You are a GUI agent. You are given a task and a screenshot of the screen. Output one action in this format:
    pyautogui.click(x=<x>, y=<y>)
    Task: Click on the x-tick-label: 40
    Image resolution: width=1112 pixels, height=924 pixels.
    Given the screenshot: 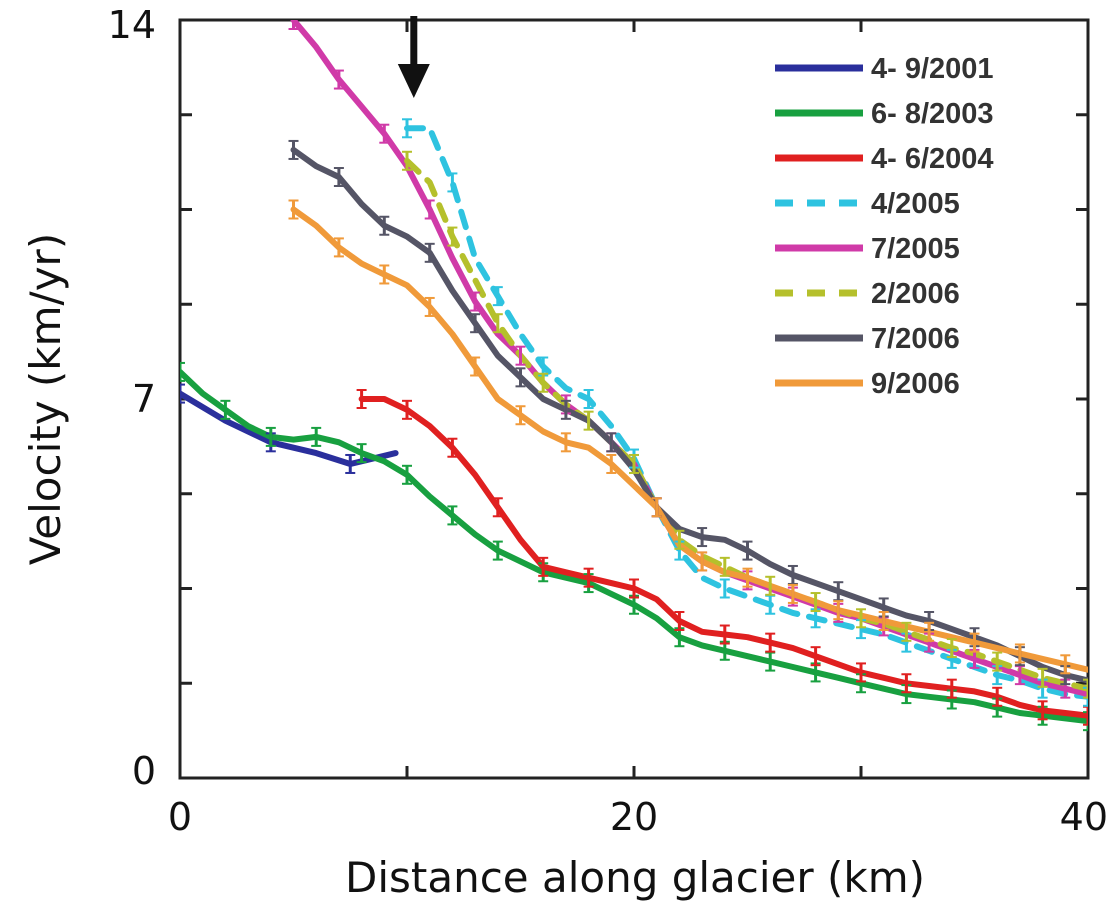 What is the action you would take?
    pyautogui.click(x=1084, y=817)
    